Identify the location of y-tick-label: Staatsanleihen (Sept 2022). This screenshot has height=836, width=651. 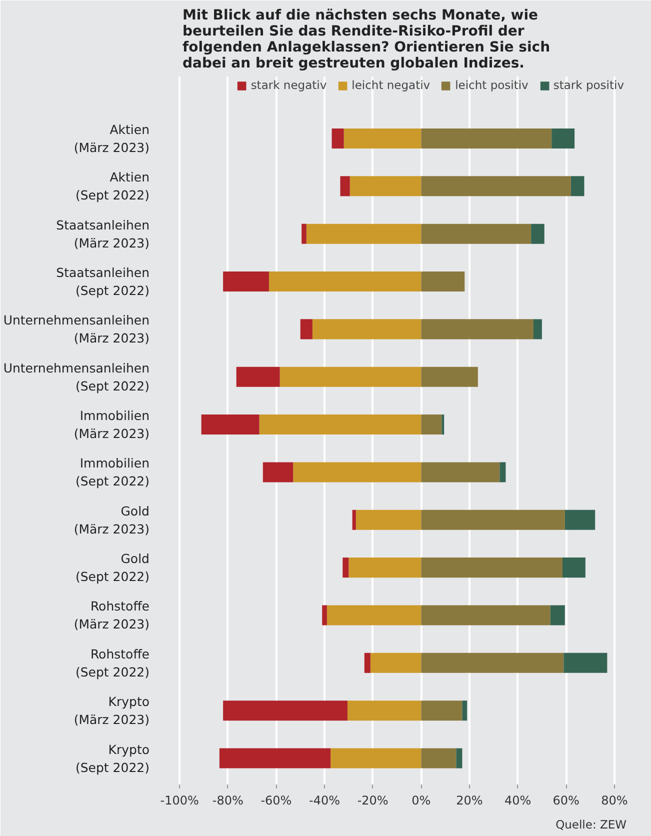
(103, 281).